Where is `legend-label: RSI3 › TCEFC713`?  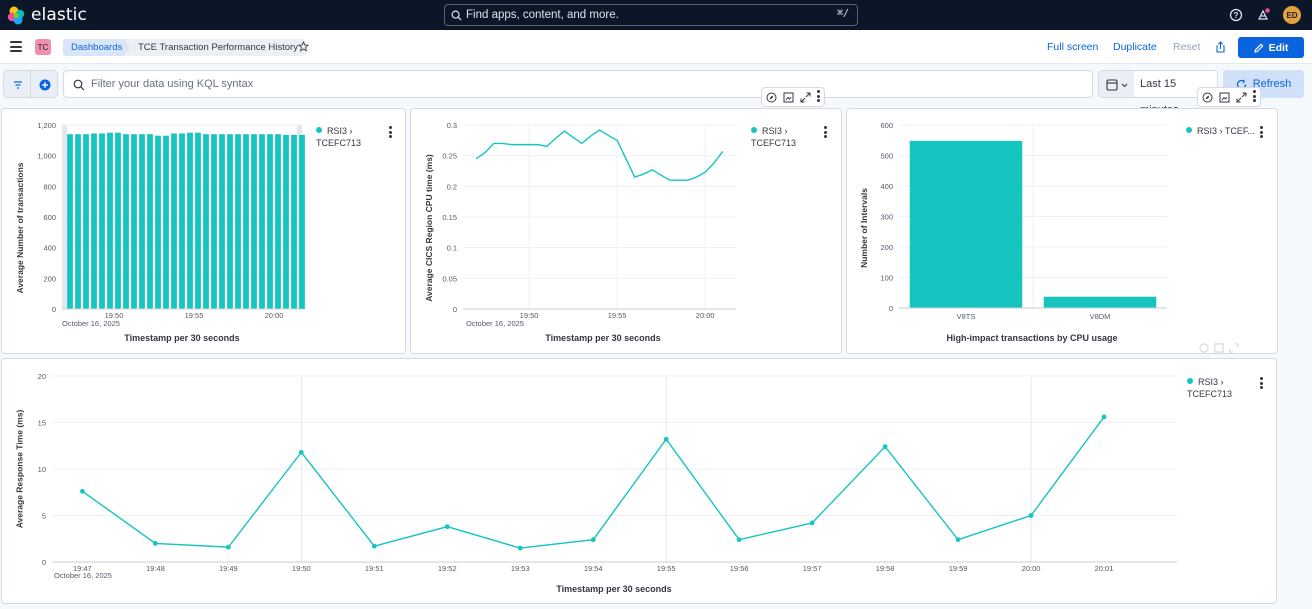 legend-label: RSI3 › TCEFC713 is located at coordinates (339, 137).